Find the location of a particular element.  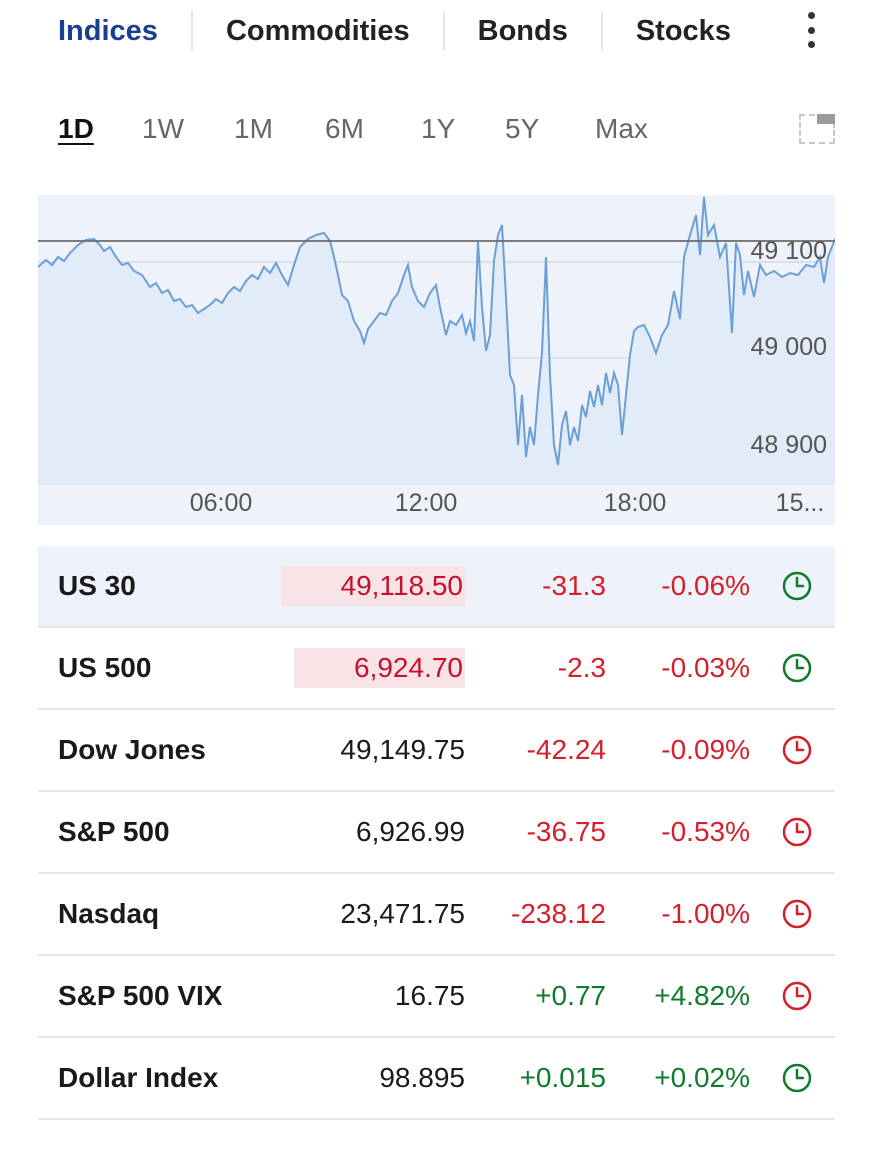

change-percent: -0.06% is located at coordinates (705, 585).